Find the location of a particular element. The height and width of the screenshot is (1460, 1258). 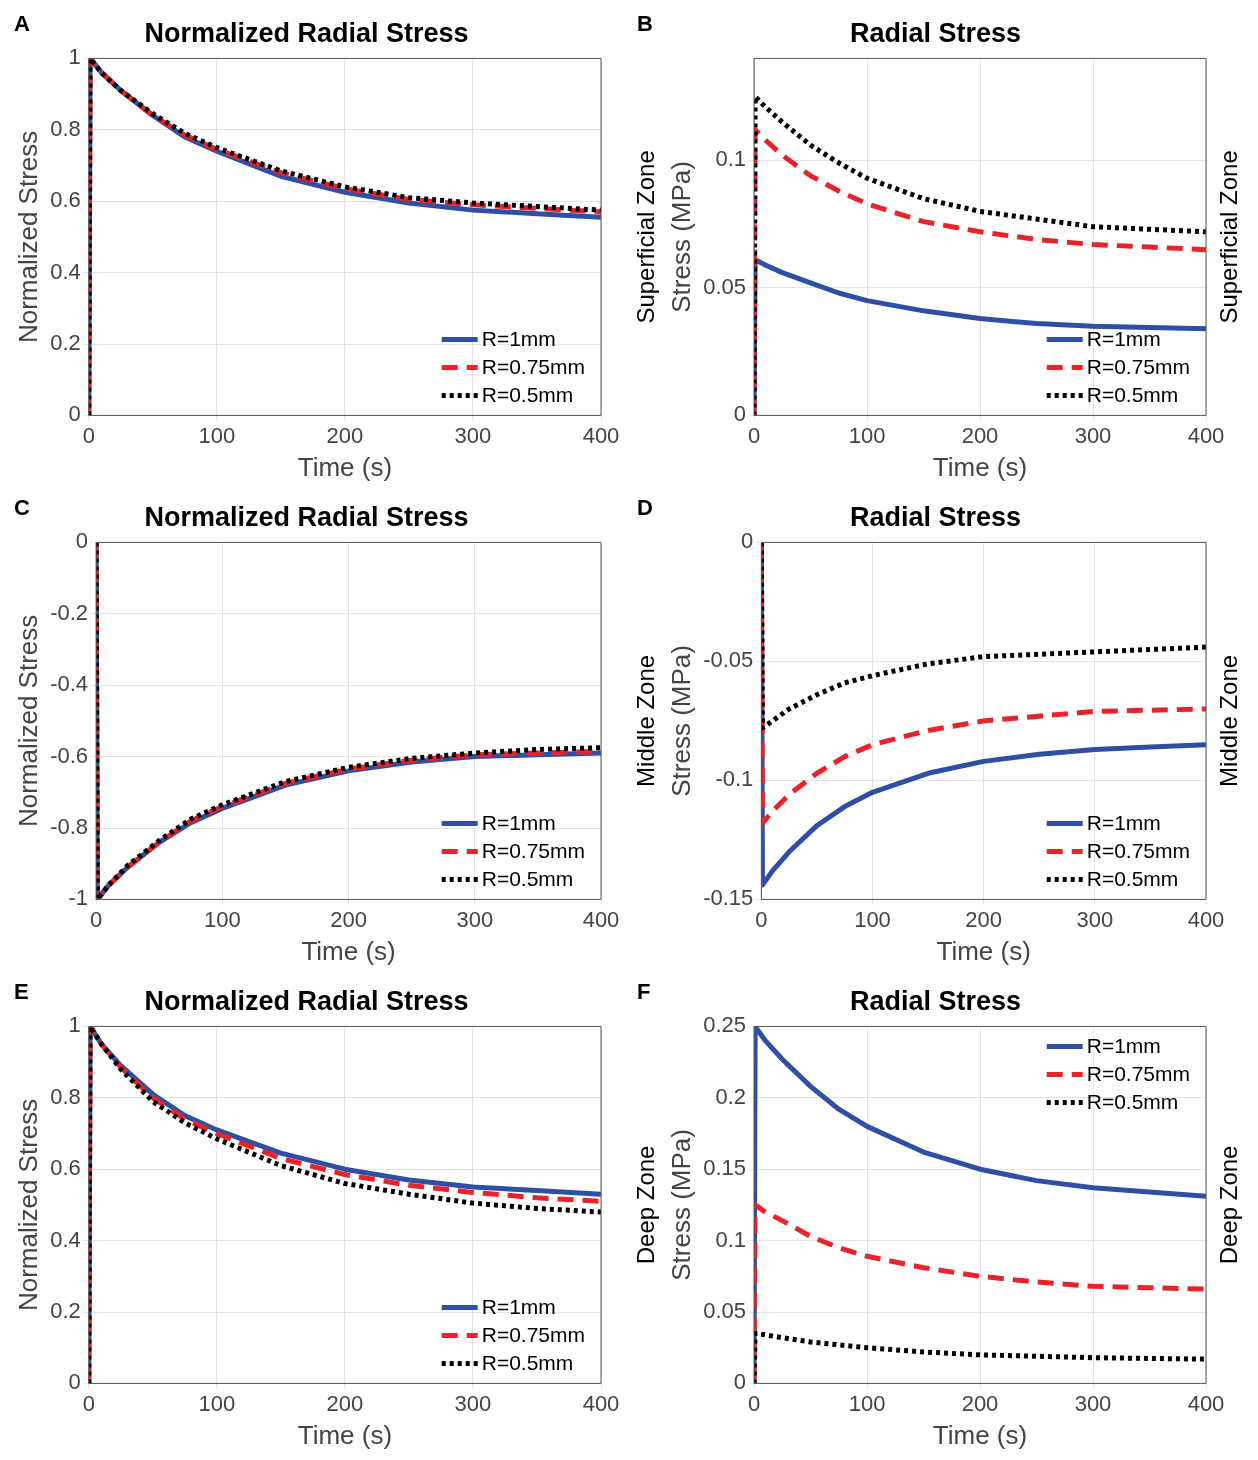

y-tick-label: 0.25 is located at coordinates (725, 1025).